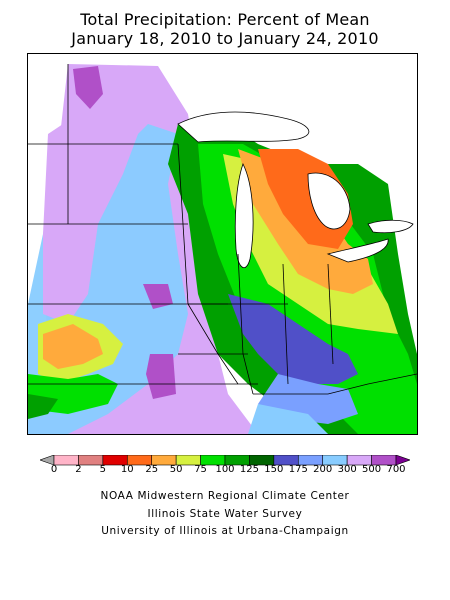  I want to click on lake-michigan, so click(244, 215).